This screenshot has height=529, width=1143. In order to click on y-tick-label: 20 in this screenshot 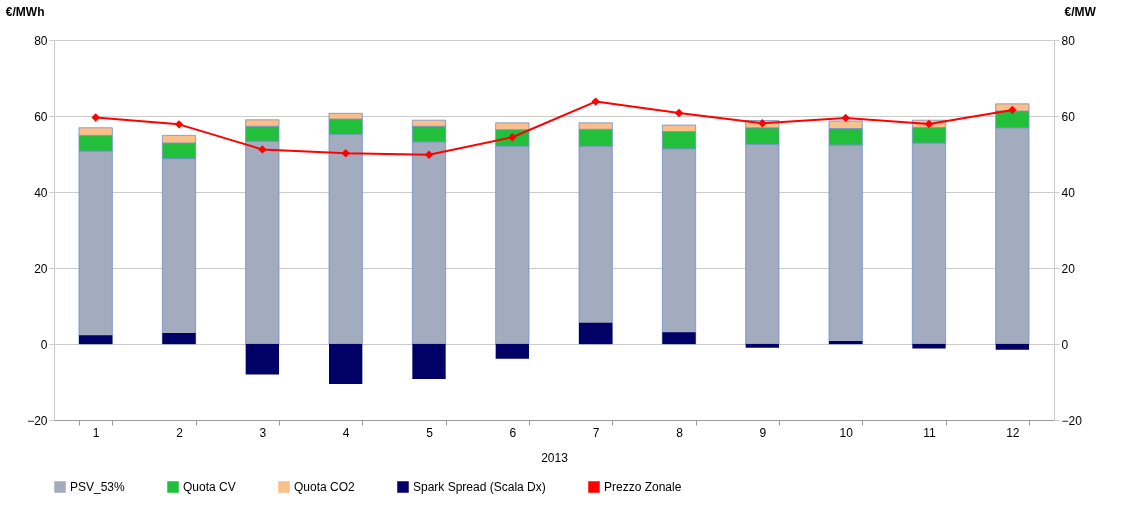, I will do `click(41, 268)`.